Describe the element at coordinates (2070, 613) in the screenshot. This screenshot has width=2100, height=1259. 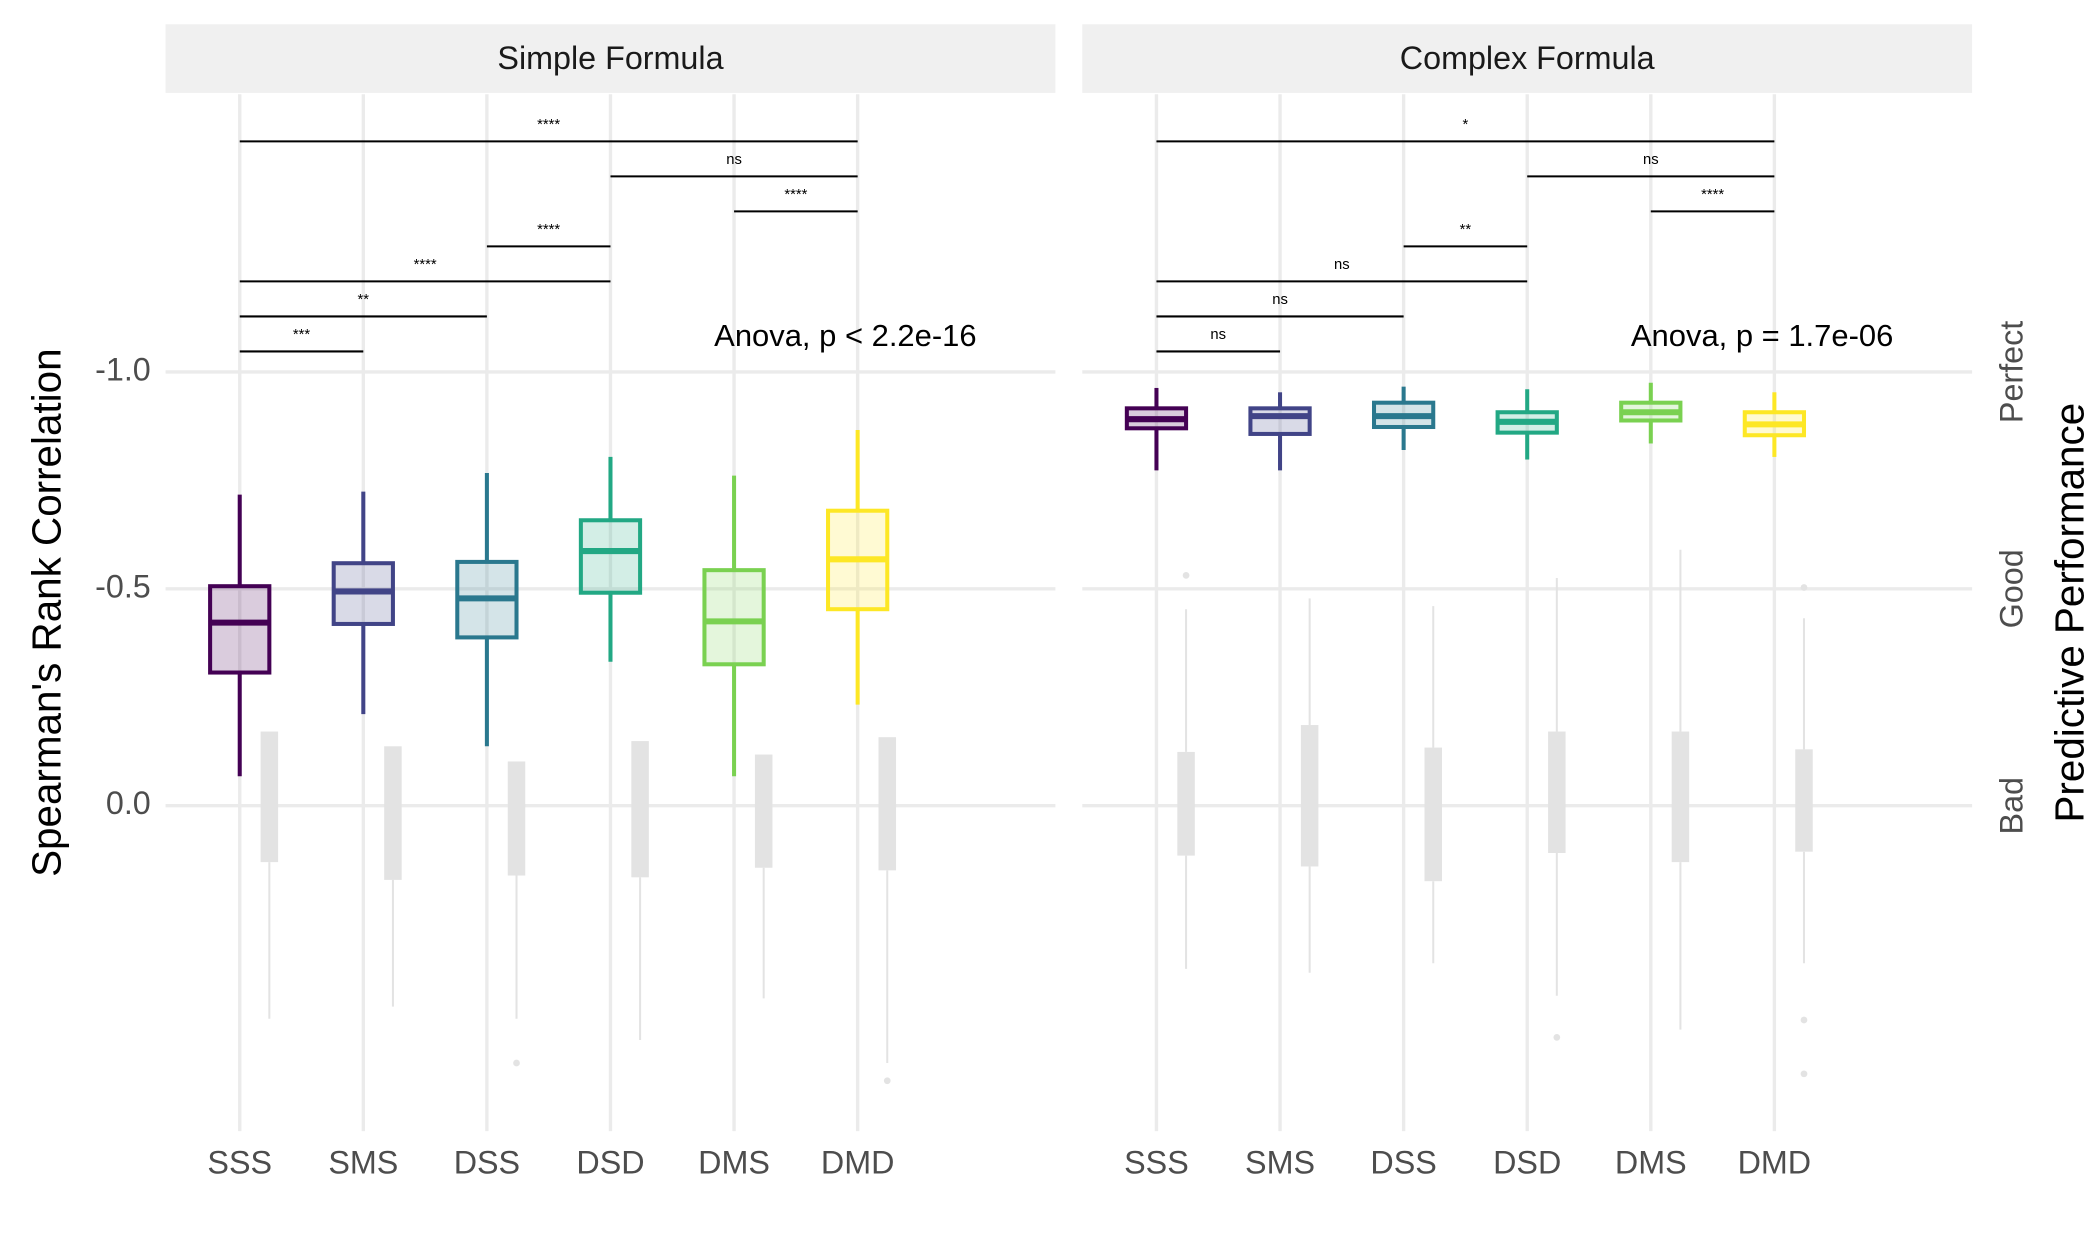
I see `y2-axis-title: Predictive Performance` at that location.